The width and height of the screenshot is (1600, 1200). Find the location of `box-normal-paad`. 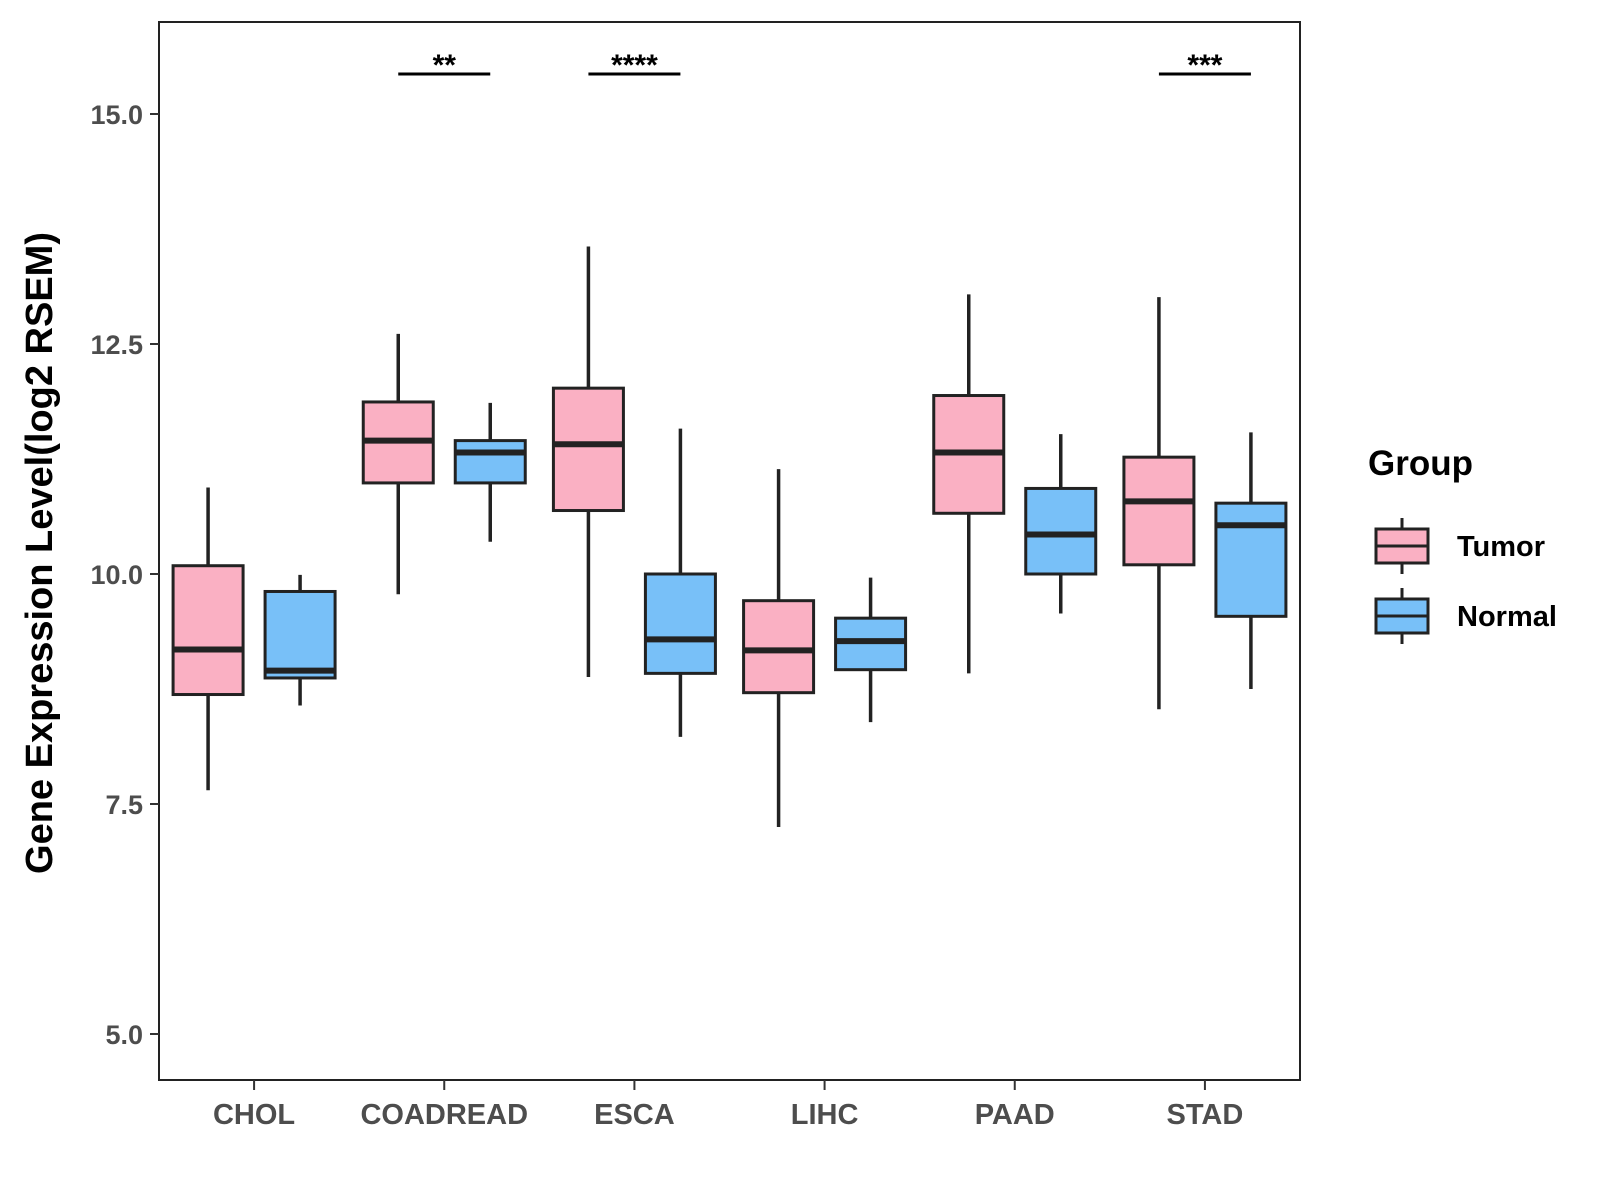

box-normal-paad is located at coordinates (1061, 524).